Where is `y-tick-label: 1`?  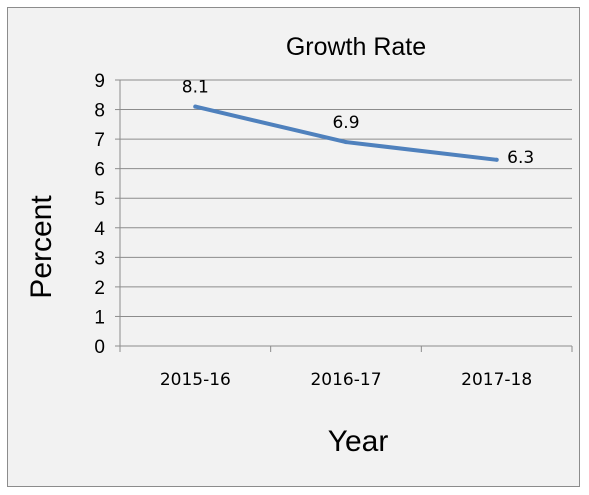
y-tick-label: 1 is located at coordinates (99, 317).